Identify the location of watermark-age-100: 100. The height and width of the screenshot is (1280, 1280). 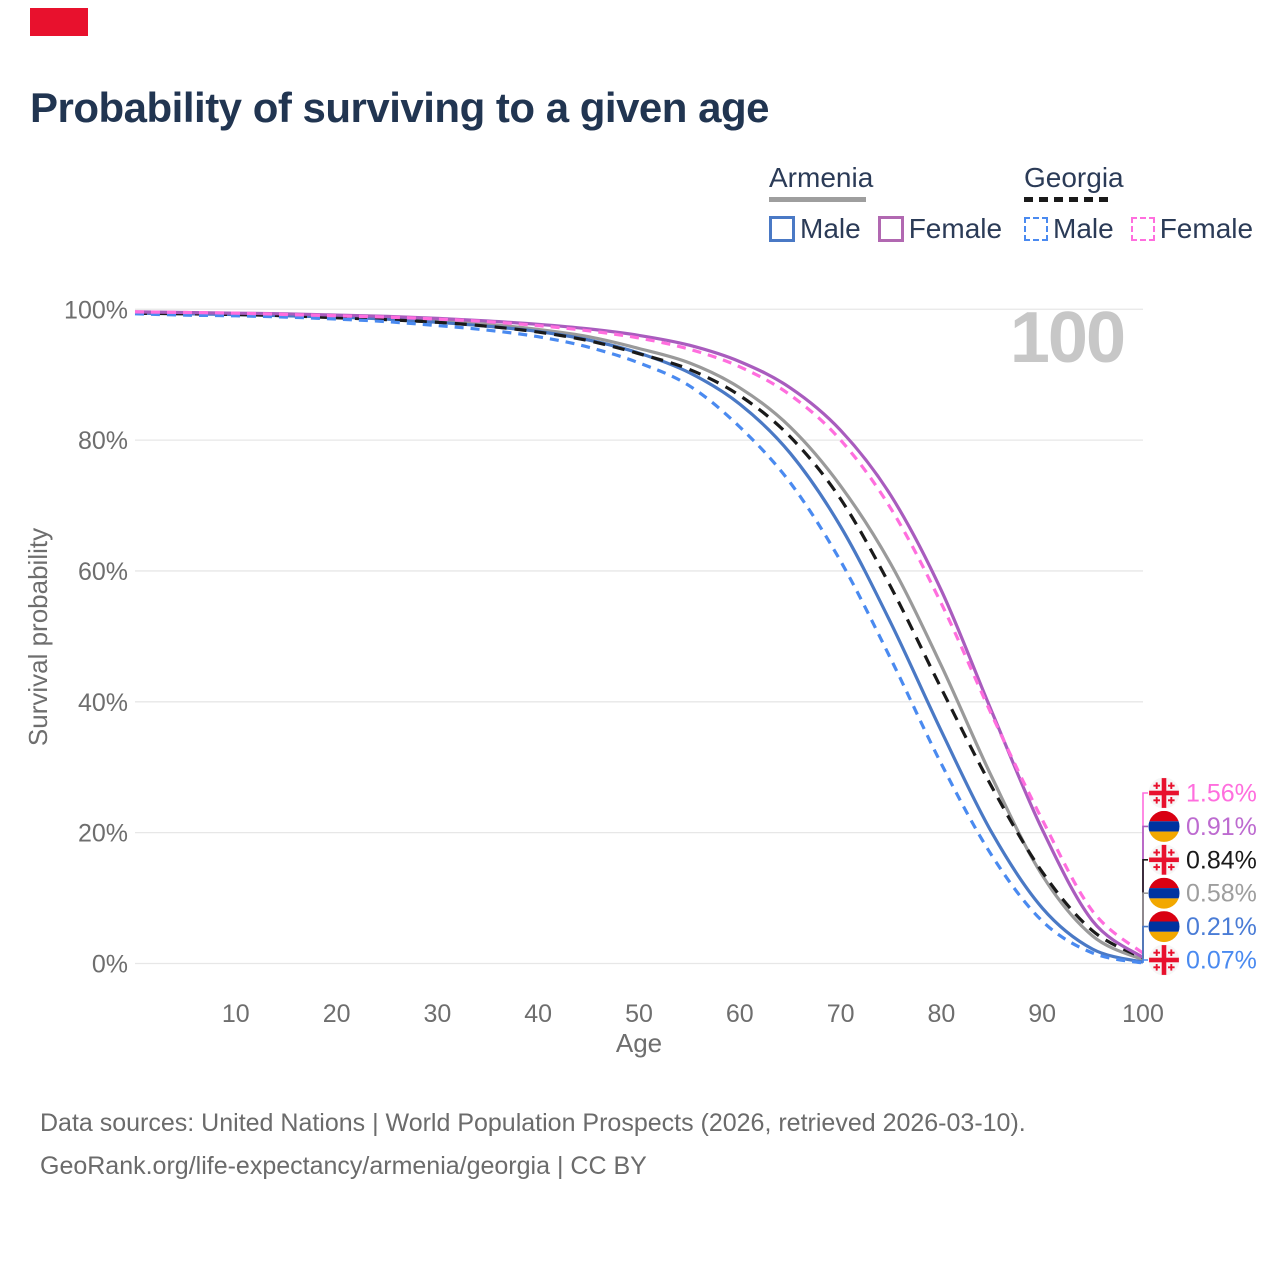
(1067, 338).